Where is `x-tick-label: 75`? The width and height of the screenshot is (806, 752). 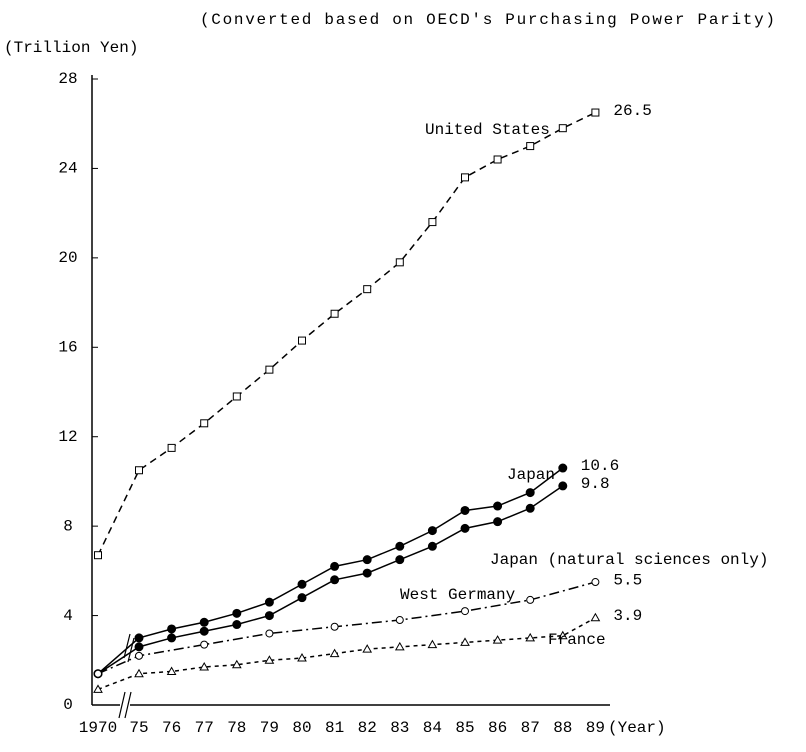
x-tick-label: 75 is located at coordinates (138, 728).